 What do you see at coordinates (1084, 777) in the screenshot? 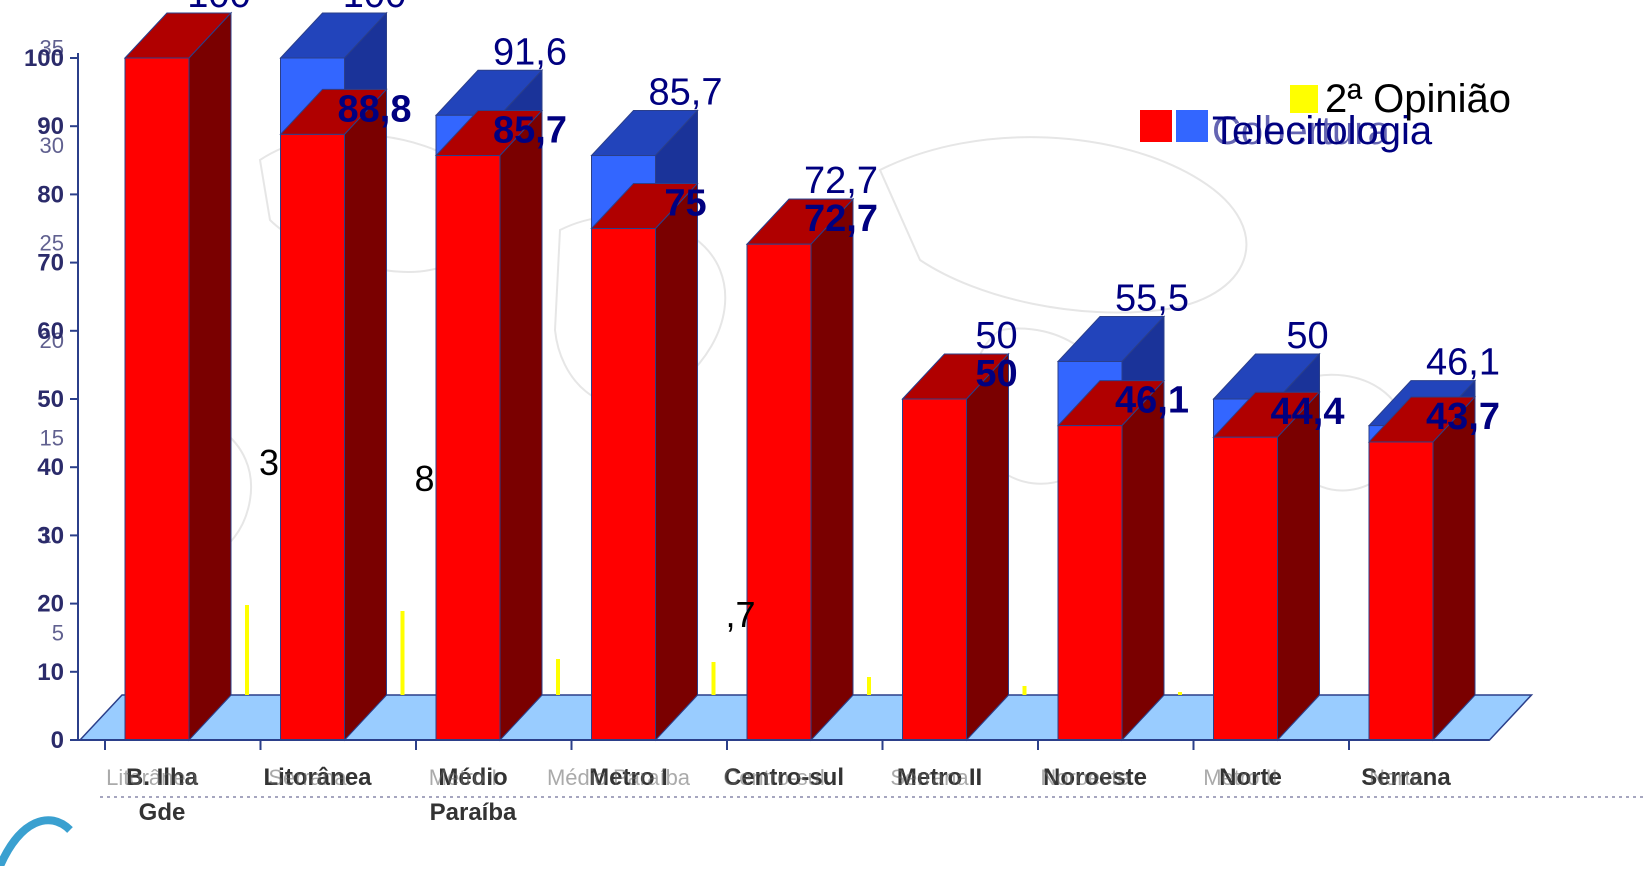
I see `x-ghost-label-6: Noroeste` at bounding box center [1084, 777].